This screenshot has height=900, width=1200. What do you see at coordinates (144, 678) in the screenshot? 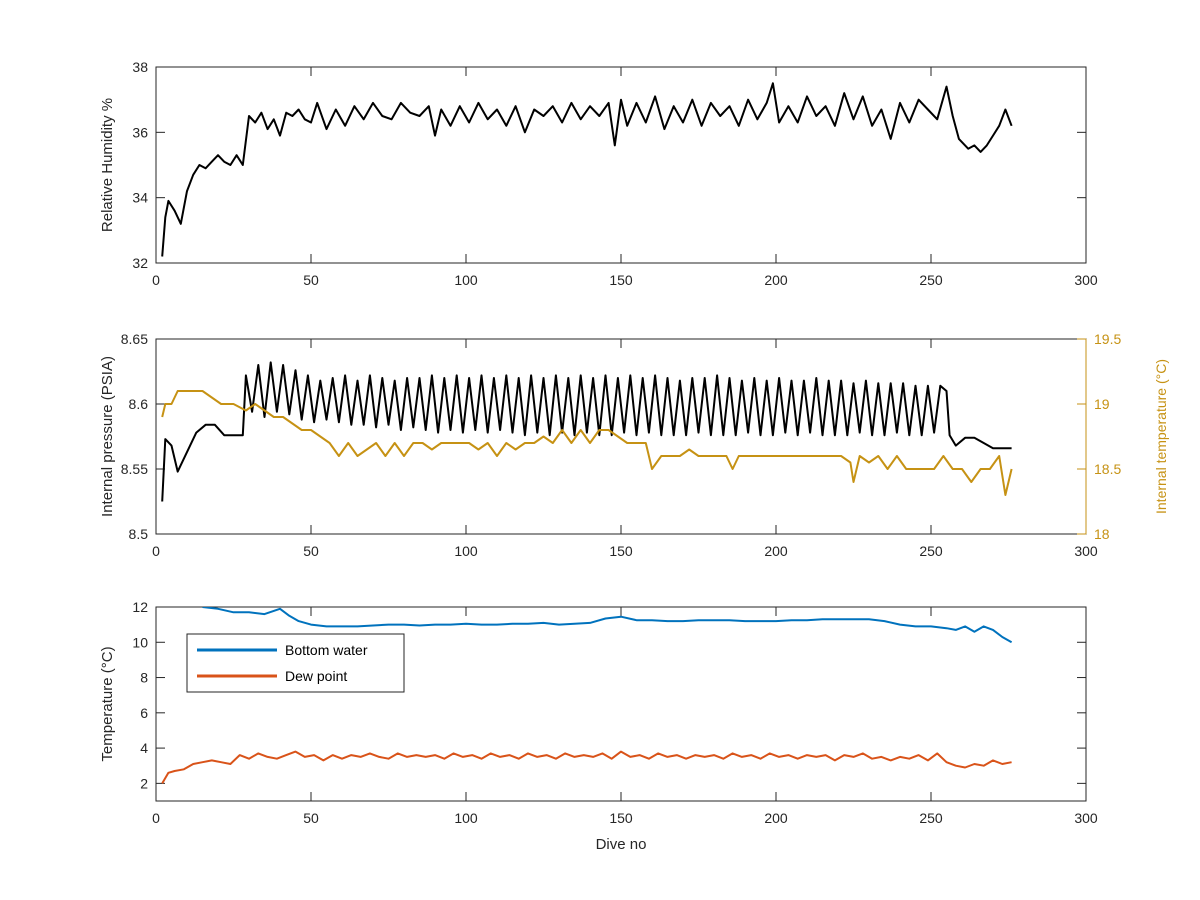
I see `y-tick-label: 8` at bounding box center [144, 678].